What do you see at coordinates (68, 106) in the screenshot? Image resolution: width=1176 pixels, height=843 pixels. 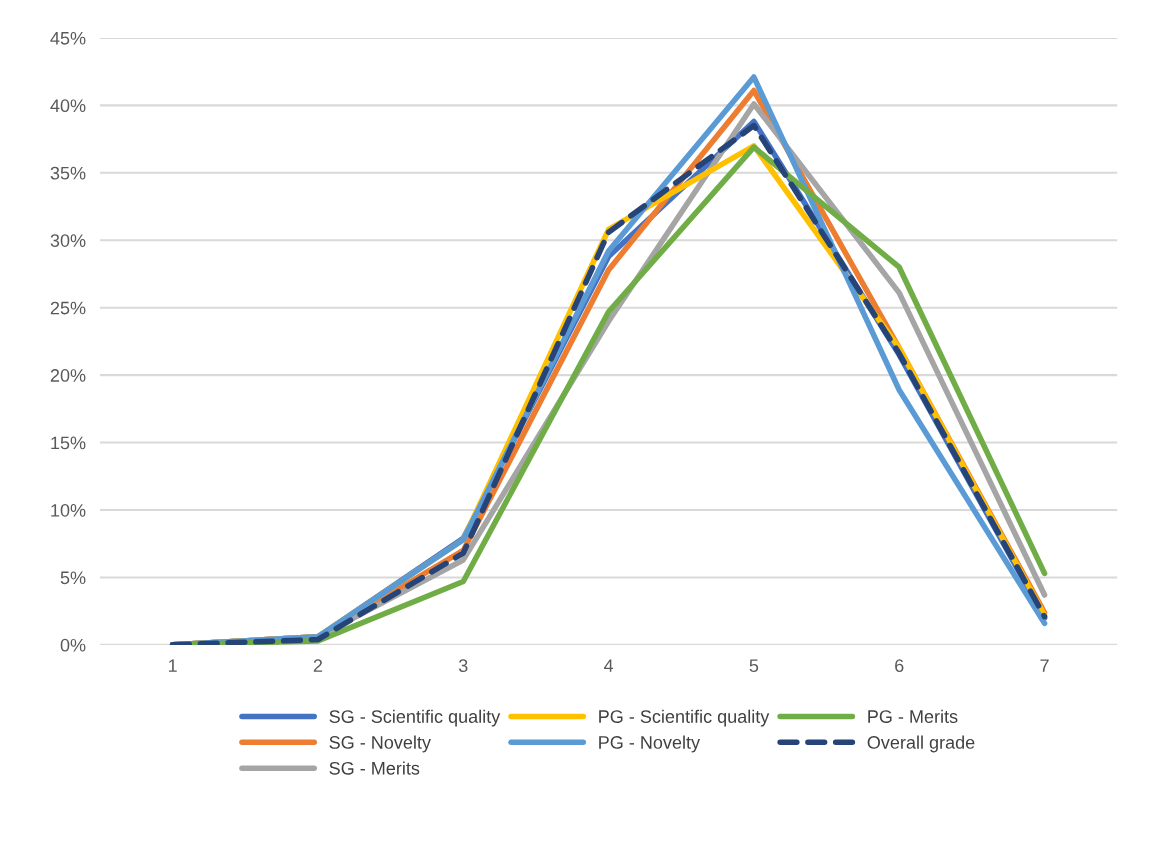 I see `y-tick-label: 40%` at bounding box center [68, 106].